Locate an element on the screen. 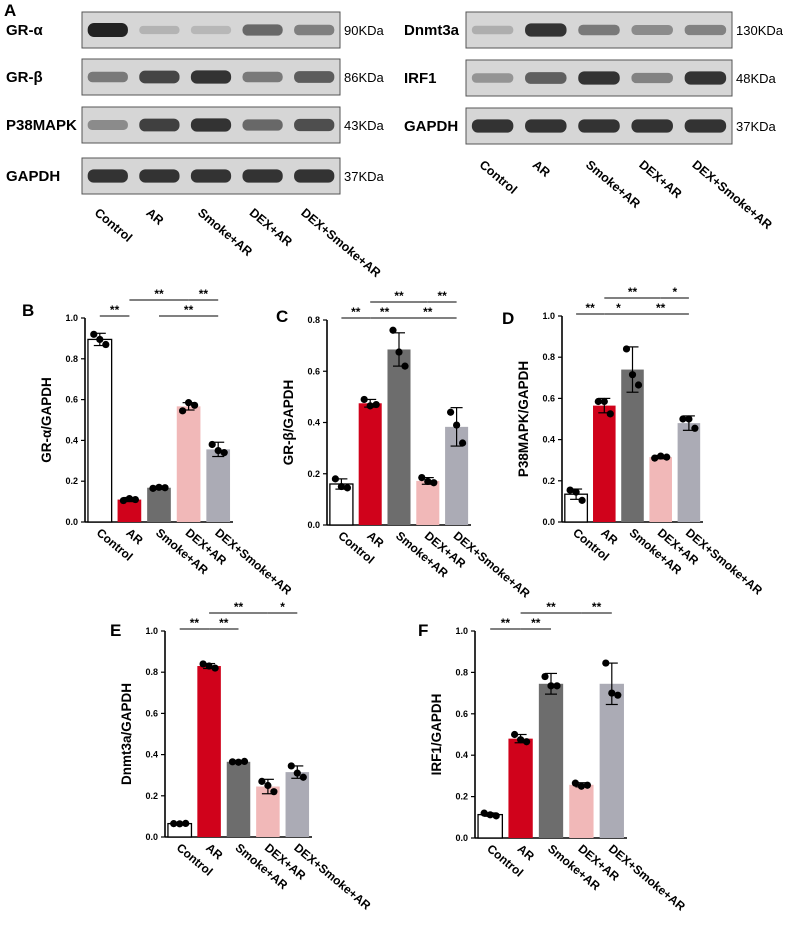  left-lane-label: DEX+Smoke+AR is located at coordinates (340, 243).